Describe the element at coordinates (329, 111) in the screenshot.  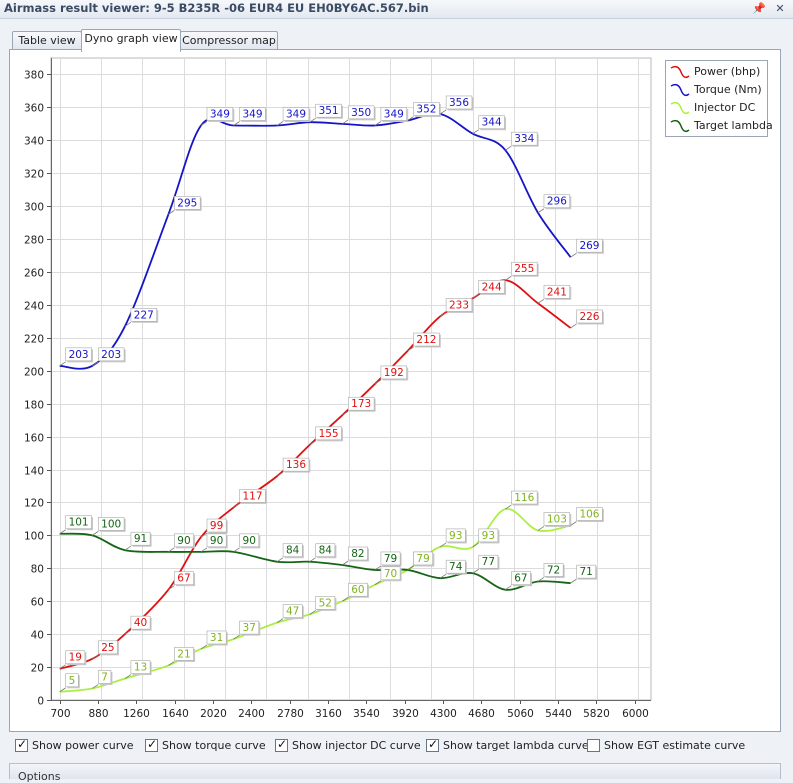
I see `torque-data-label: 351` at that location.